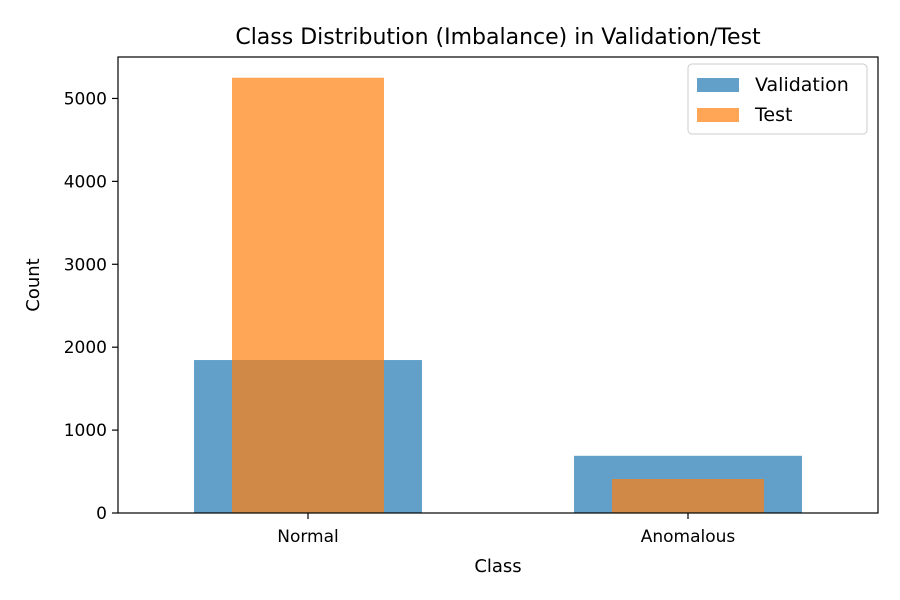 The width and height of the screenshot is (900, 600). Describe the element at coordinates (308, 295) in the screenshot. I see `bar-test-normal` at that location.